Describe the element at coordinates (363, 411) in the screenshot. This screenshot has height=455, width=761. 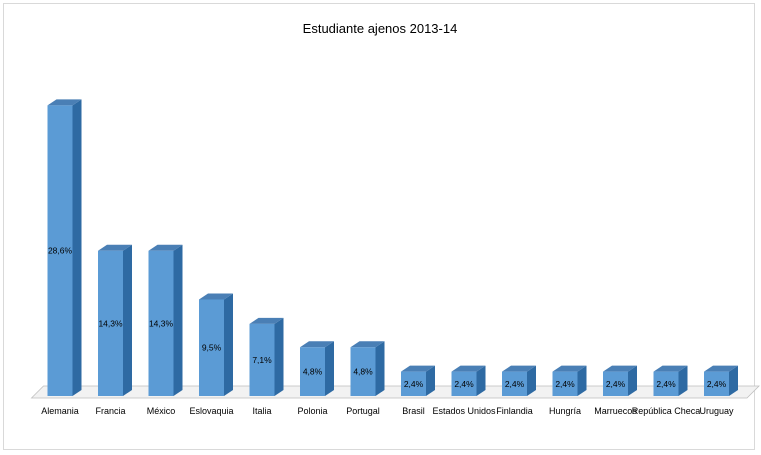
I see `x-tick-label: Portugal` at that location.